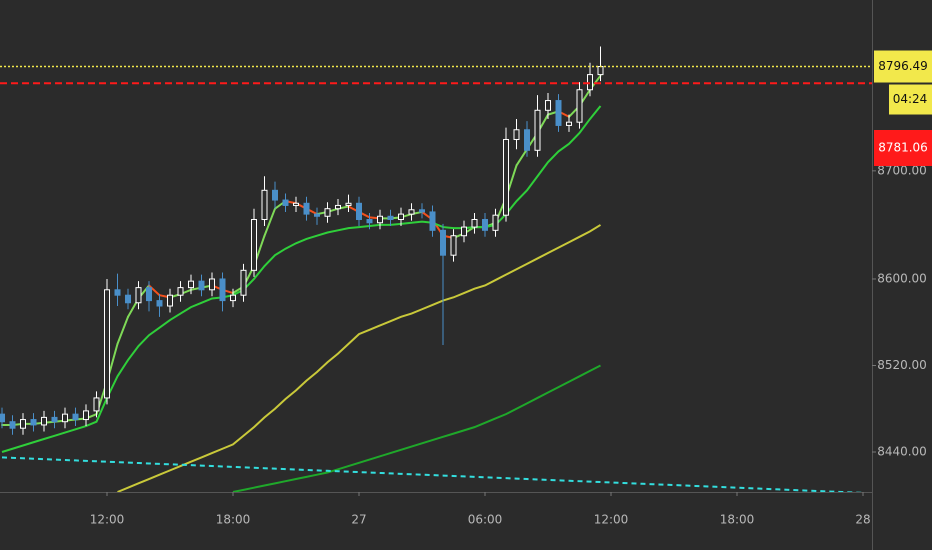 The height and width of the screenshot is (550, 932). I want to click on y-tick-label: 8700.00, so click(902, 170).